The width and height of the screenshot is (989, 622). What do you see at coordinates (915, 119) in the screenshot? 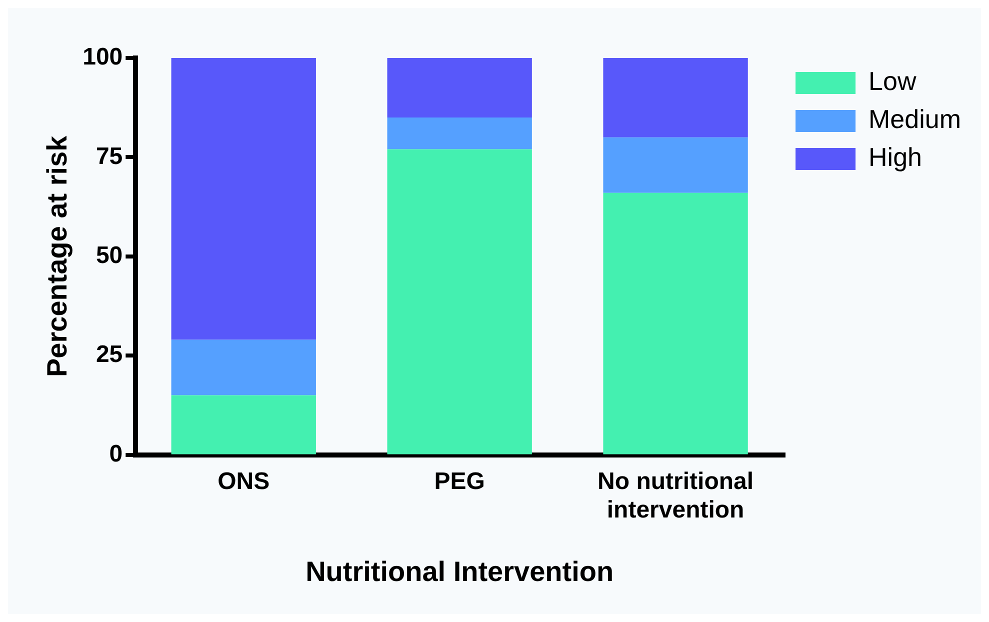
I see `legend-label: Medium` at bounding box center [915, 119].